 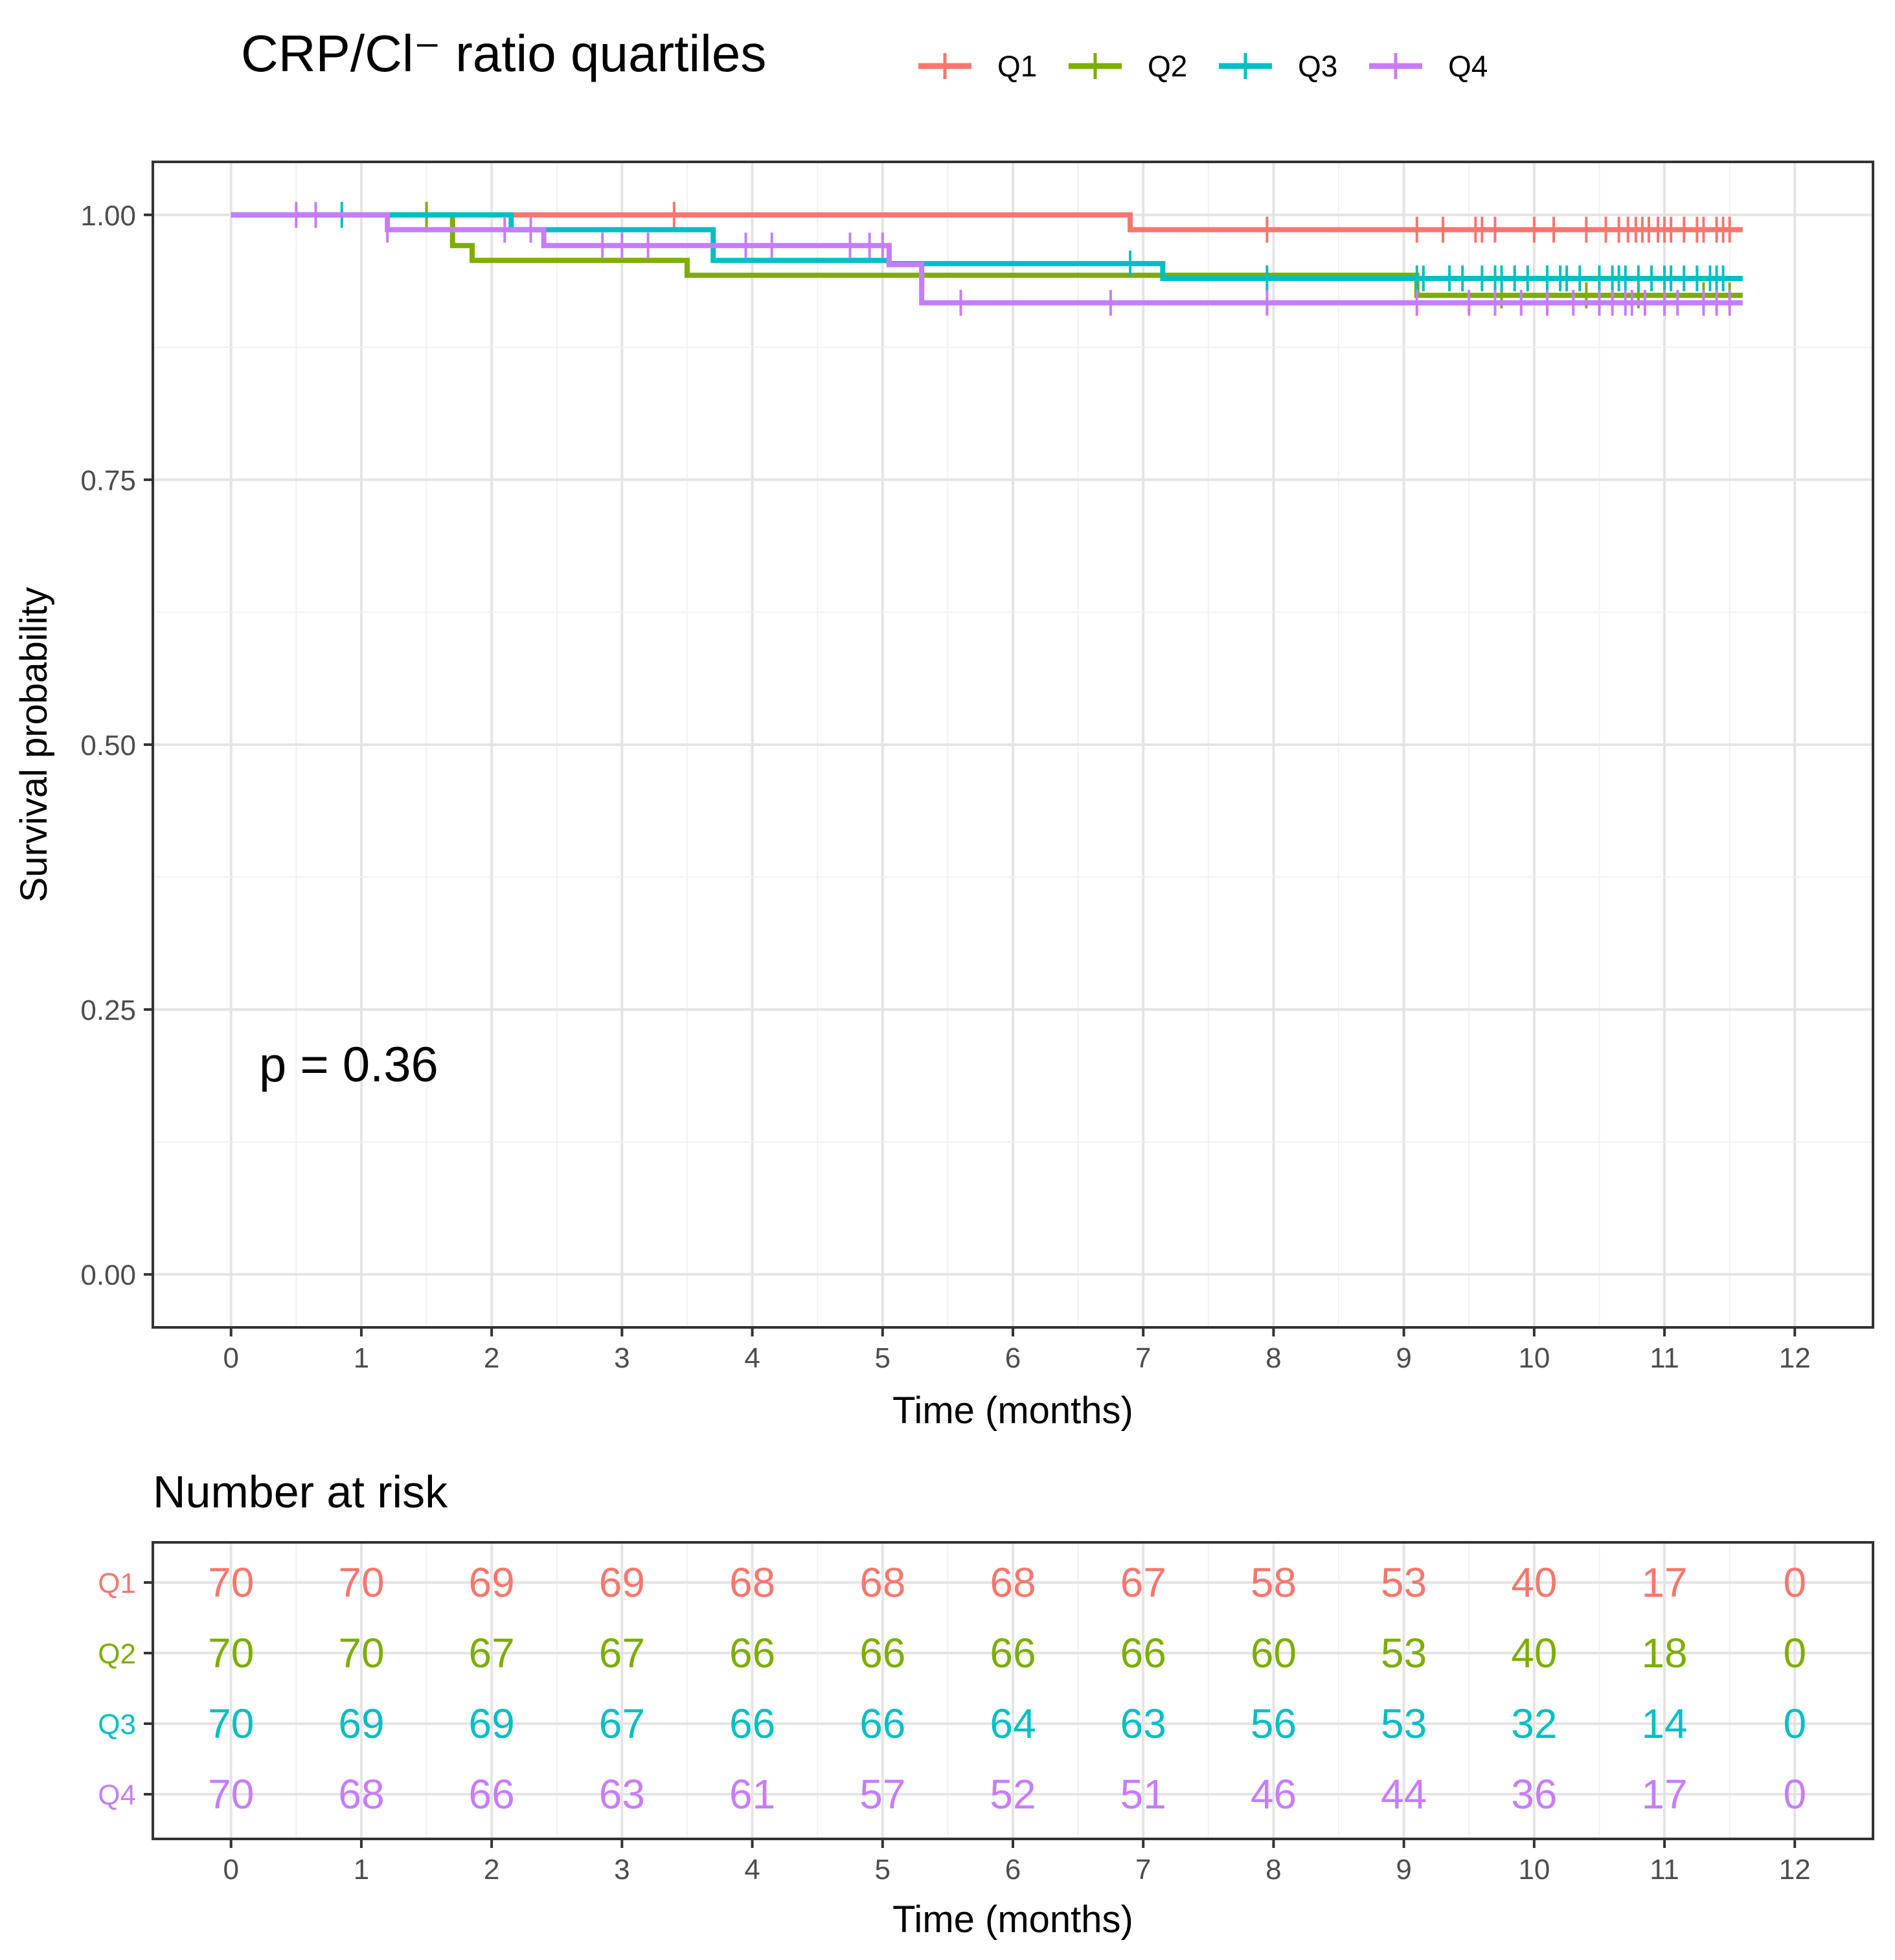 What do you see at coordinates (1664, 1358) in the screenshot?
I see `x-tick-label: 11` at bounding box center [1664, 1358].